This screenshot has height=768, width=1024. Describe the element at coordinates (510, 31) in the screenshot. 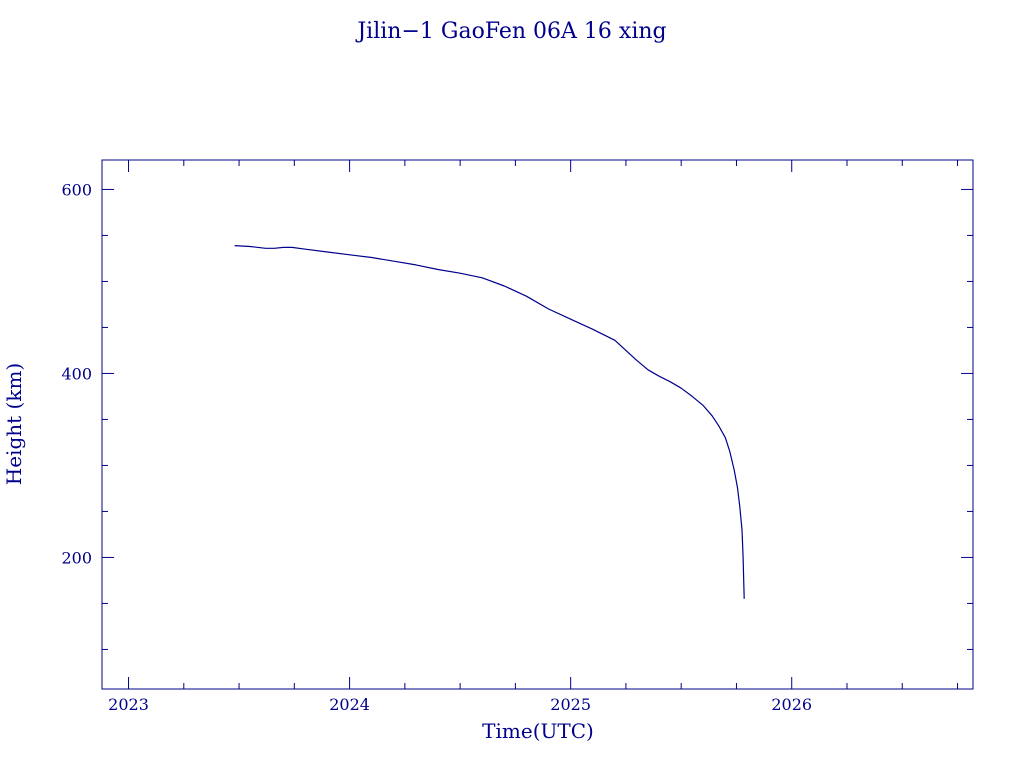

I see `chart-title: Jilin−1 GaoFen 06A 16 xing` at that location.